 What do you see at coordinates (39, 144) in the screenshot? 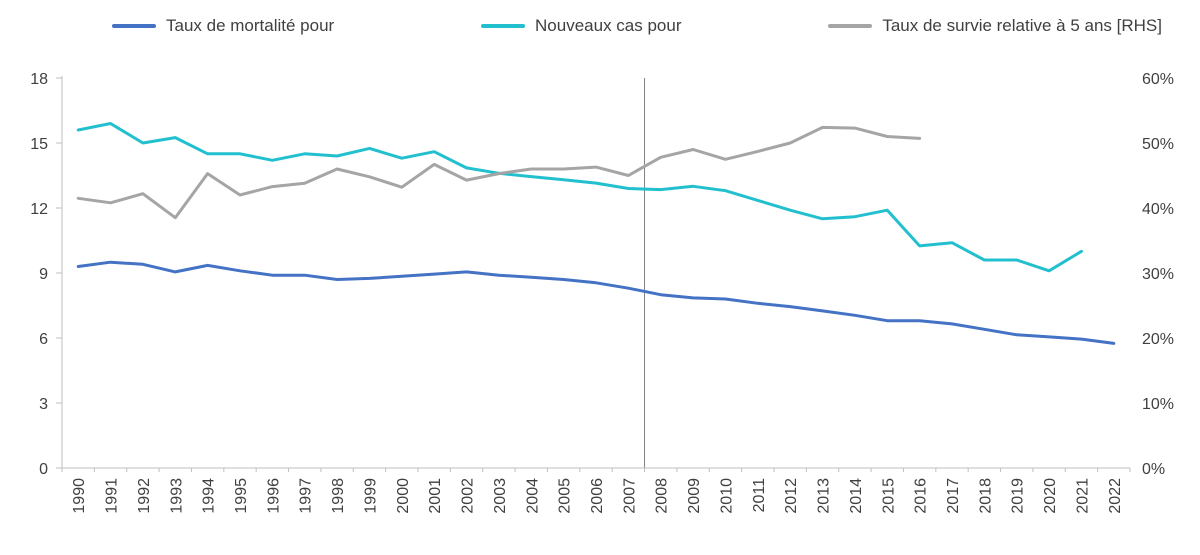
I see `left-axis-tick-label: 15` at bounding box center [39, 144].